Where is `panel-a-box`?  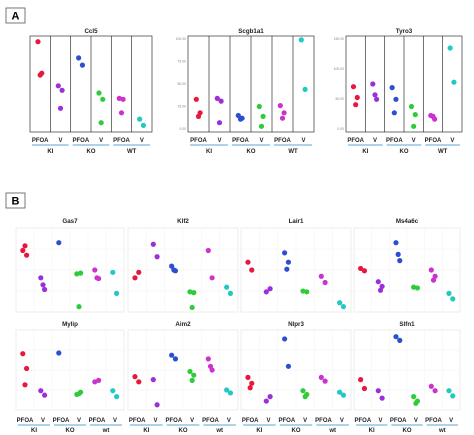
panel-a-box is located at coordinates (15, 15).